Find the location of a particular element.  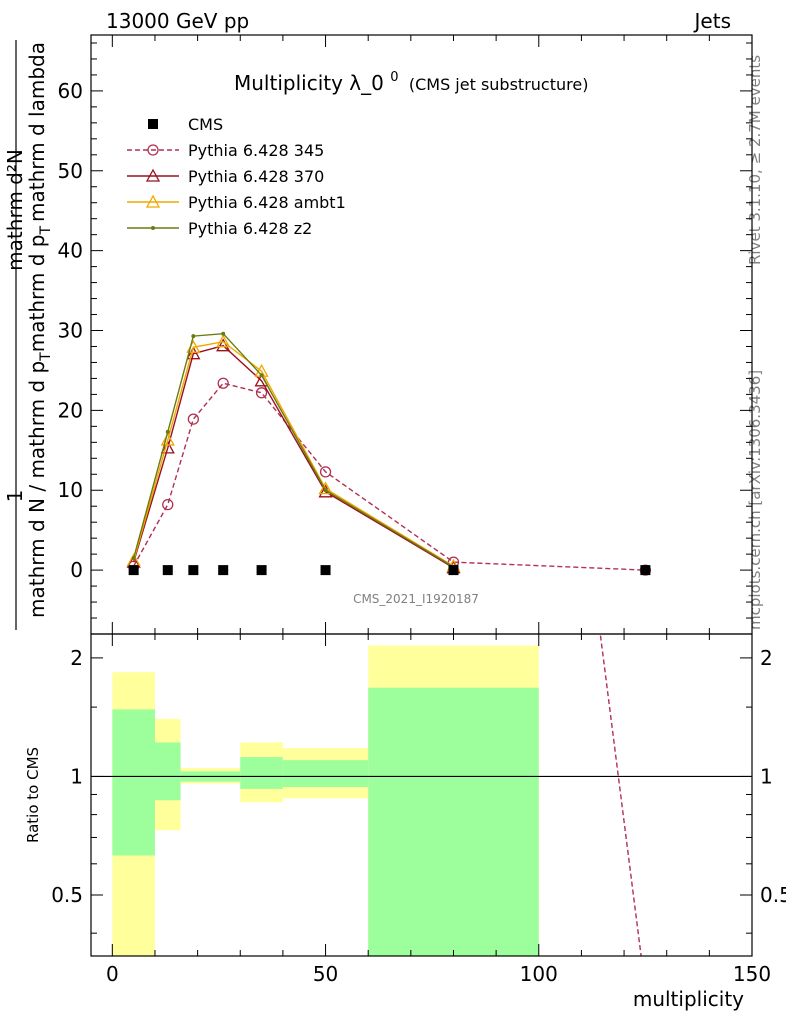

mcplots-label: mcplots.cern.ch [arXiv:1306.3436] is located at coordinates (755, 500).